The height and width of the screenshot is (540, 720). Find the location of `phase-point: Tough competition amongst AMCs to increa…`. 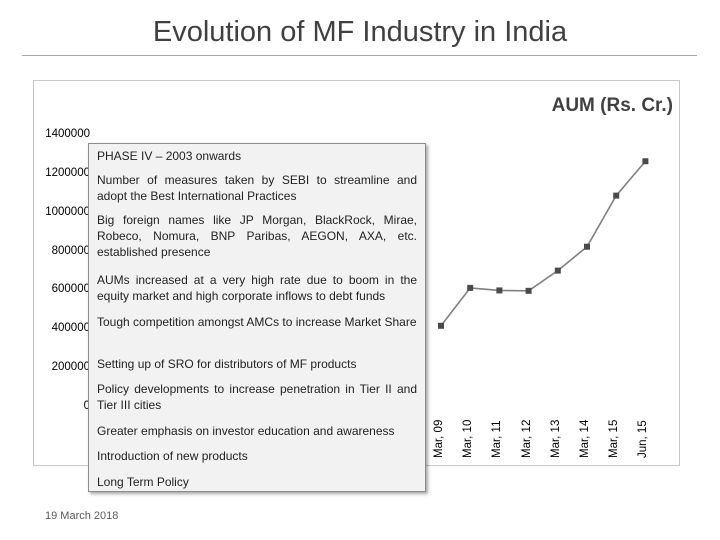

phase-point: Tough competition amongst AMCs to increa… is located at coordinates (257, 322).